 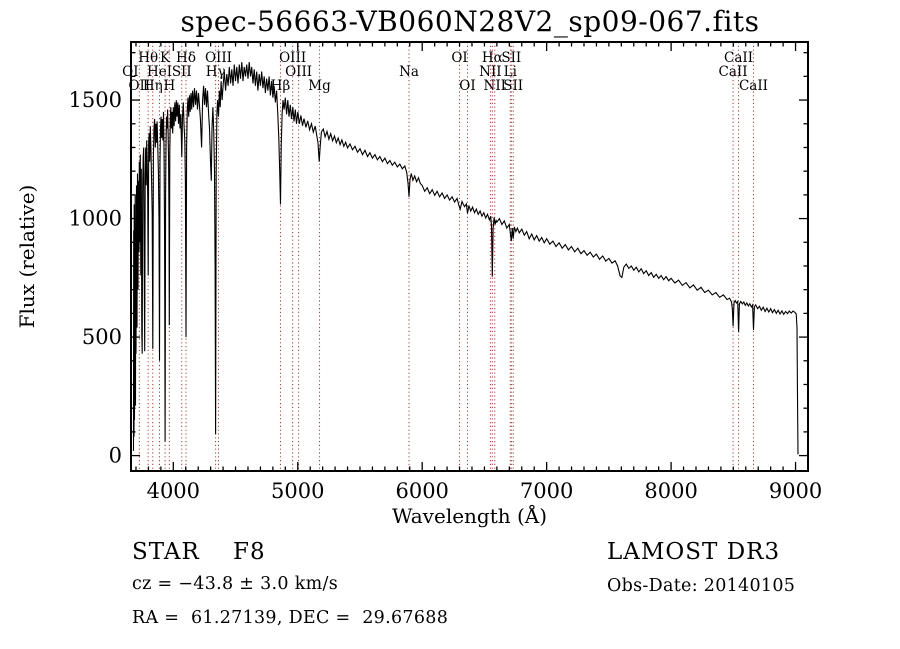 I want to click on spectral-line-label: Hθ, so click(x=148, y=58).